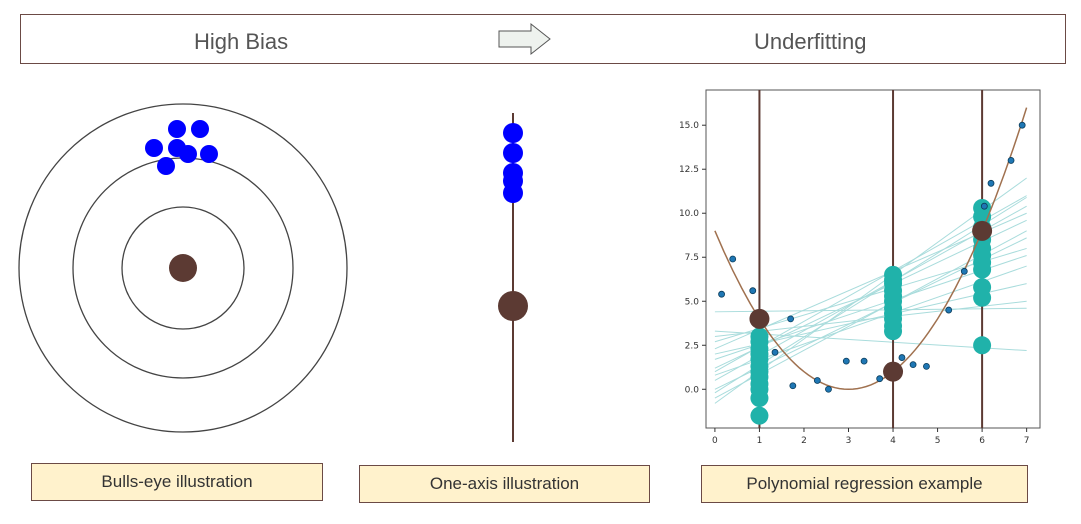 Image resolution: width=1081 pixels, height=524 pixels. Describe the element at coordinates (524, 39) in the screenshot. I see `right-arrow-icon` at that location.